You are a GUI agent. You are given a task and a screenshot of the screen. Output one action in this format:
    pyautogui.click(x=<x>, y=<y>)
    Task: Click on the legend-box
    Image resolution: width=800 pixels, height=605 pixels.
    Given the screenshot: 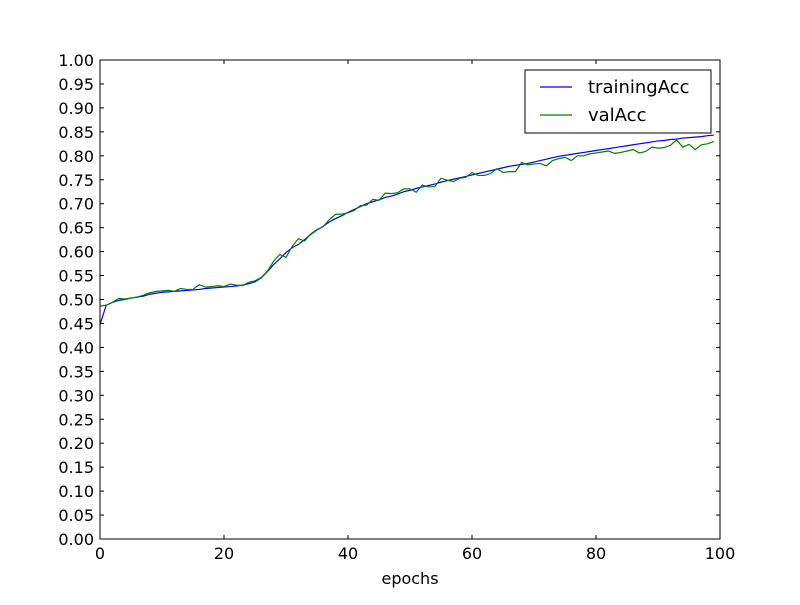 What is the action you would take?
    pyautogui.click(x=618, y=101)
    